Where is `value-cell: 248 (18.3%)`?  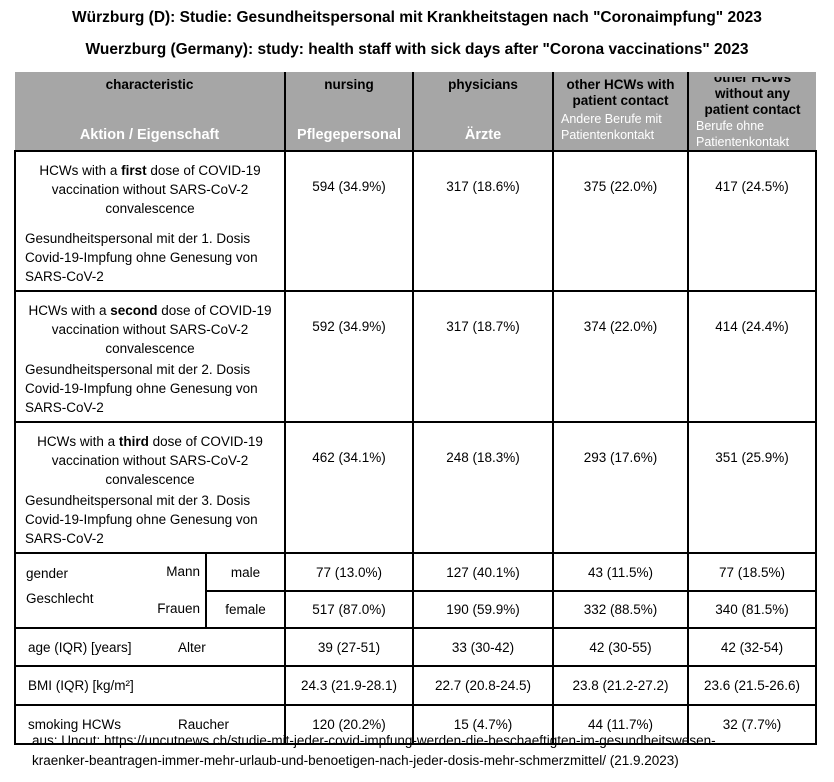 value-cell: 248 (18.3%) is located at coordinates (483, 487).